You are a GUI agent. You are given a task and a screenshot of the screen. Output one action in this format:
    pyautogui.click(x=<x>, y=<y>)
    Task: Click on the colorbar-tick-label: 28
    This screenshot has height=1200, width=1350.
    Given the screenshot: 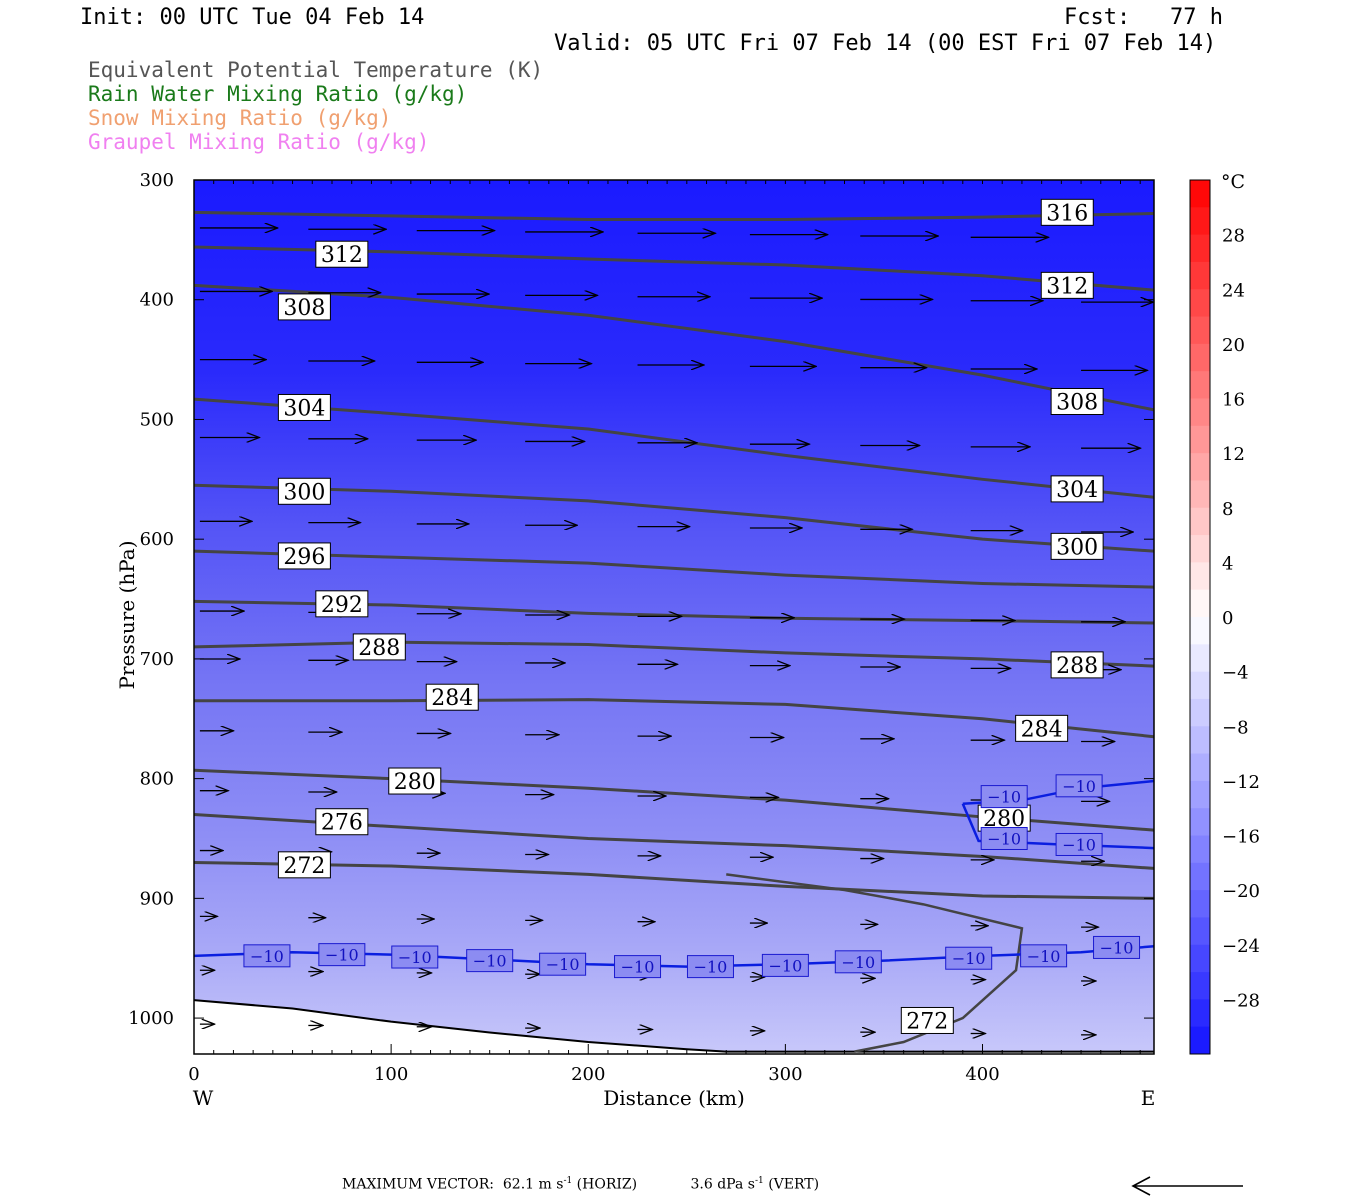 What is the action you would take?
    pyautogui.click(x=1233, y=236)
    